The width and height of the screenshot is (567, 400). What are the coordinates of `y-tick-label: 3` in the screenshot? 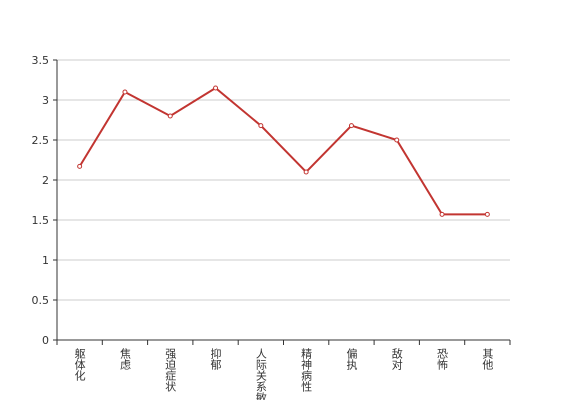 It's located at (45, 100).